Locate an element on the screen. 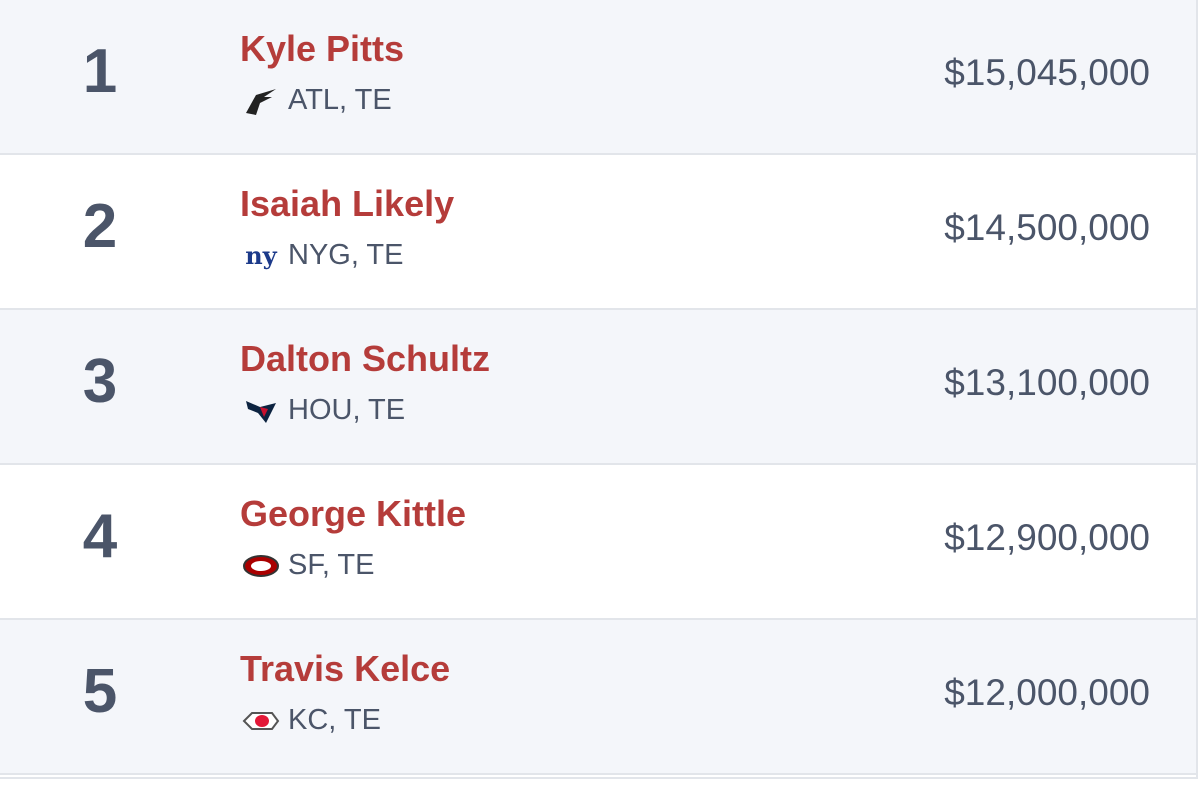 Image resolution: width=1200 pixels, height=787 pixels. salary: $12,000,000 is located at coordinates (1047, 692).